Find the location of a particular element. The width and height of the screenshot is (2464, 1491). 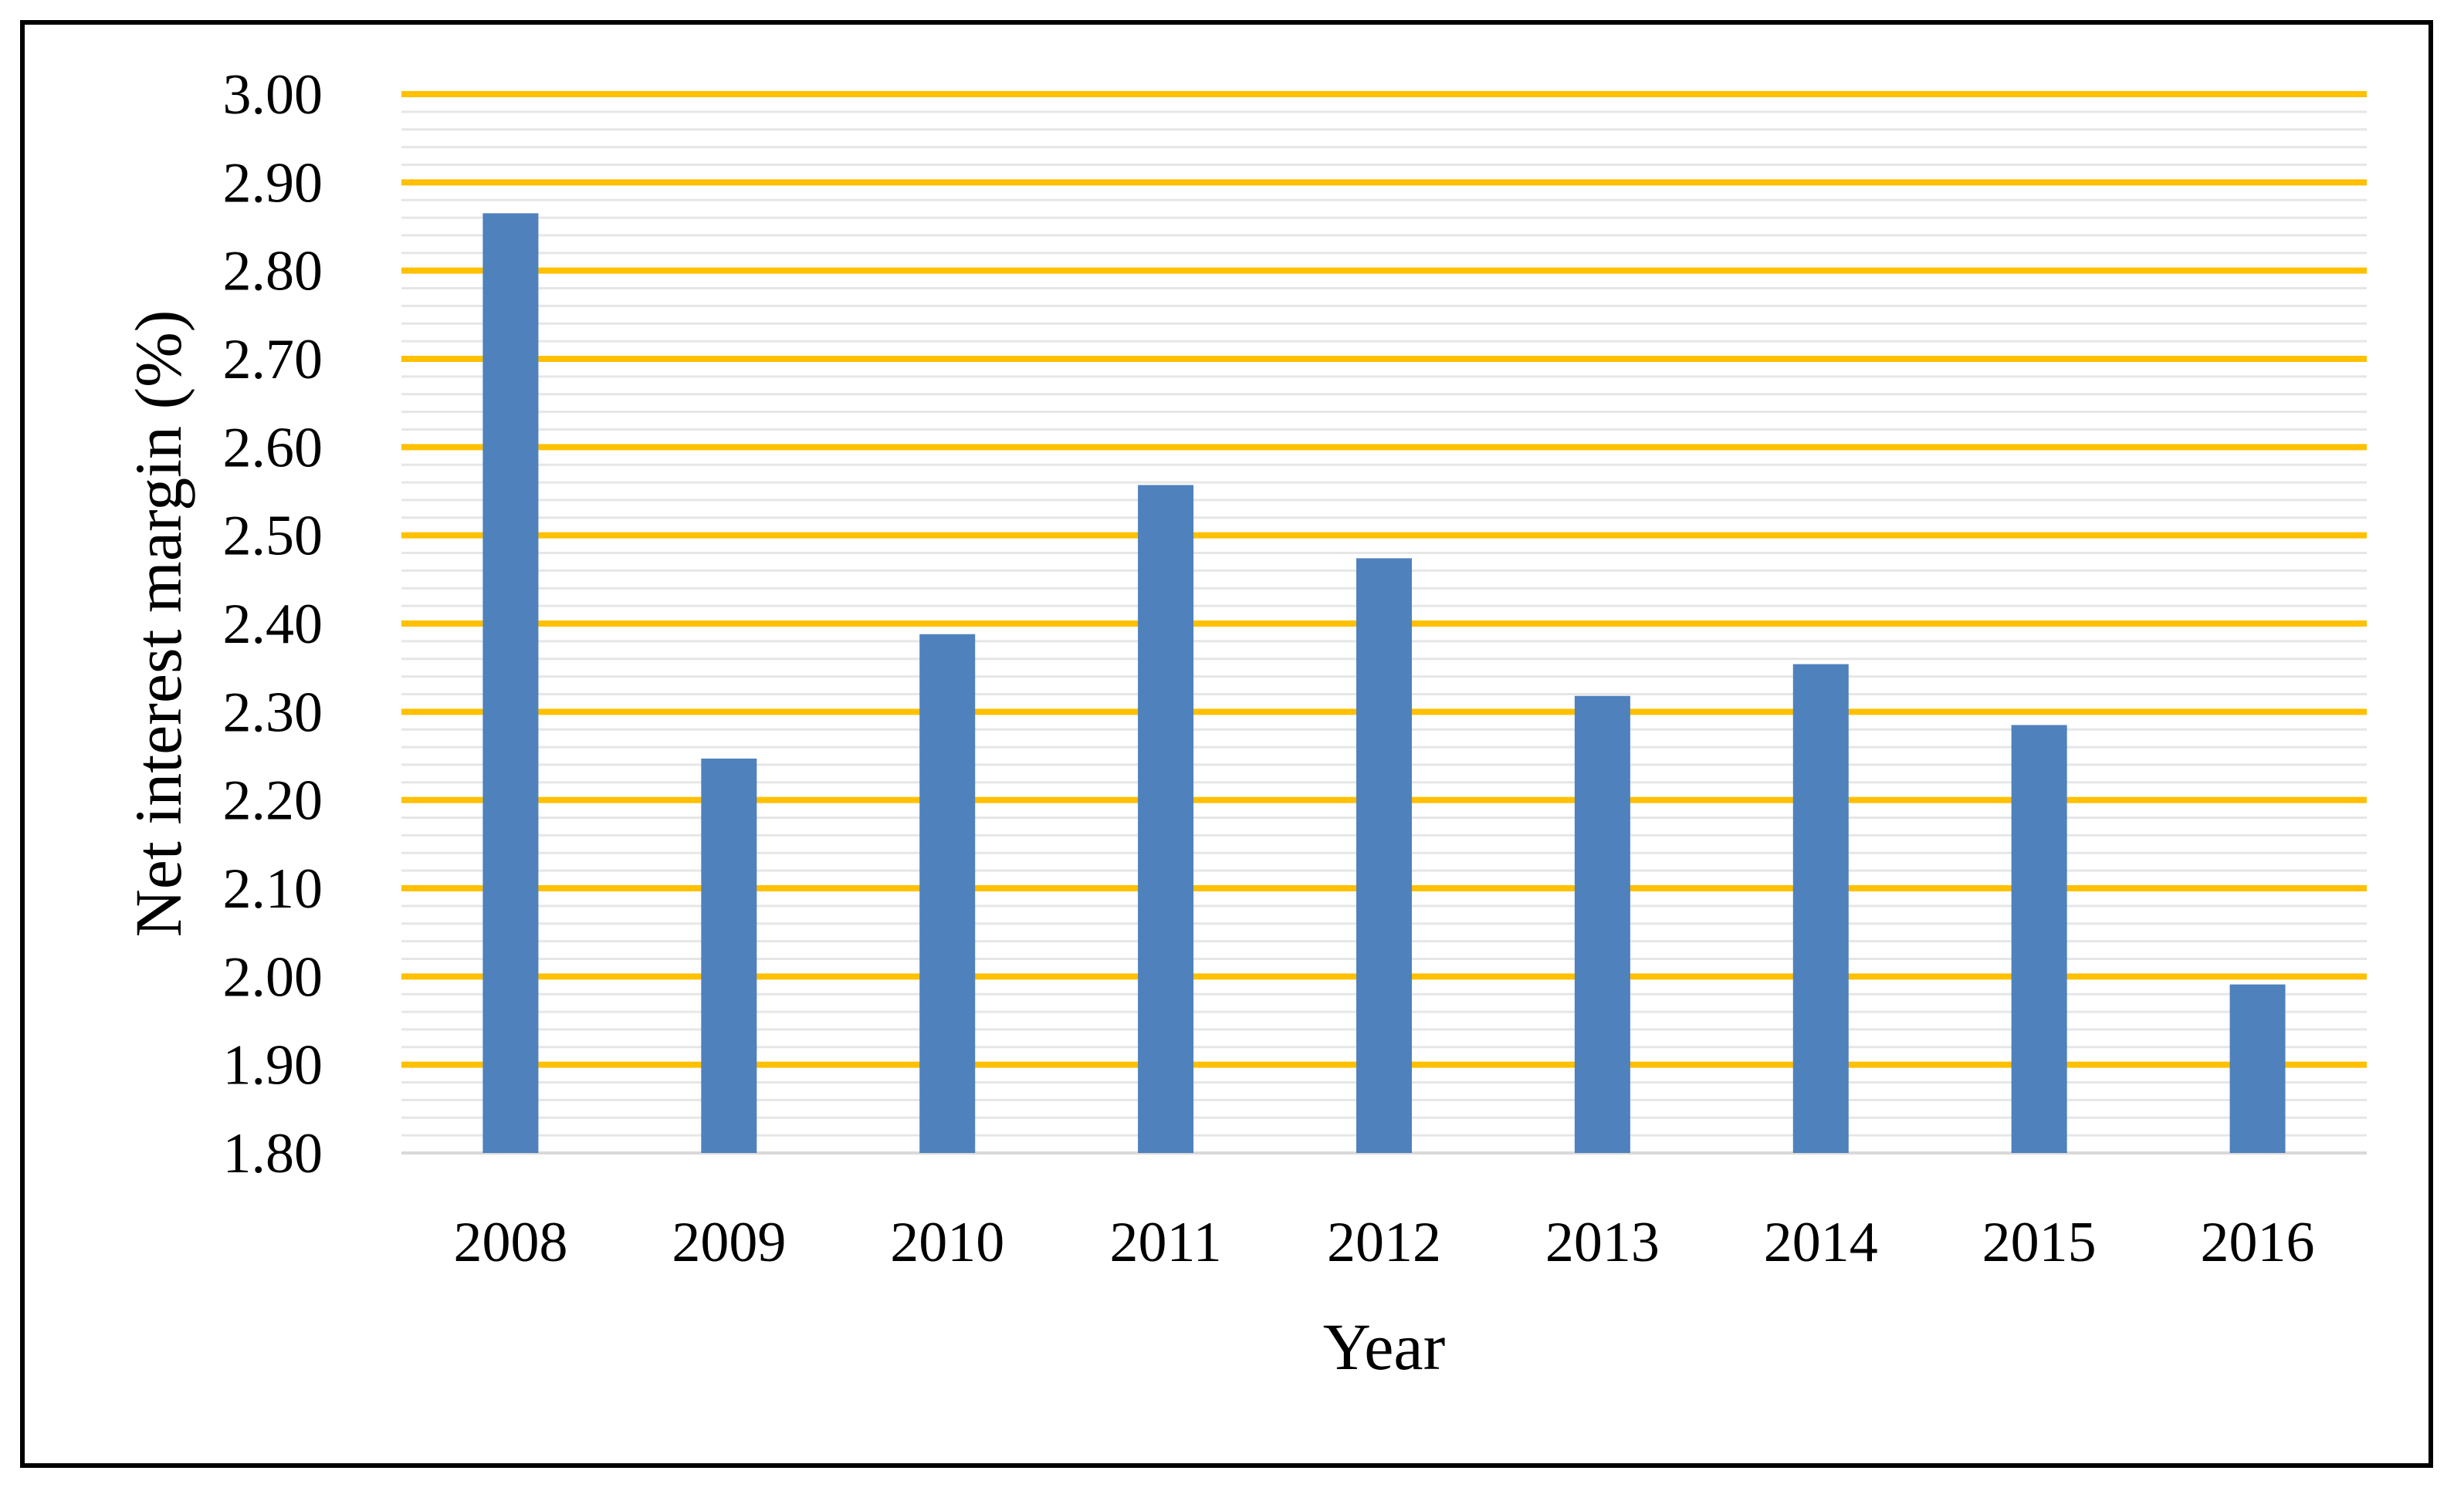

bar-2012 is located at coordinates (1384, 856).